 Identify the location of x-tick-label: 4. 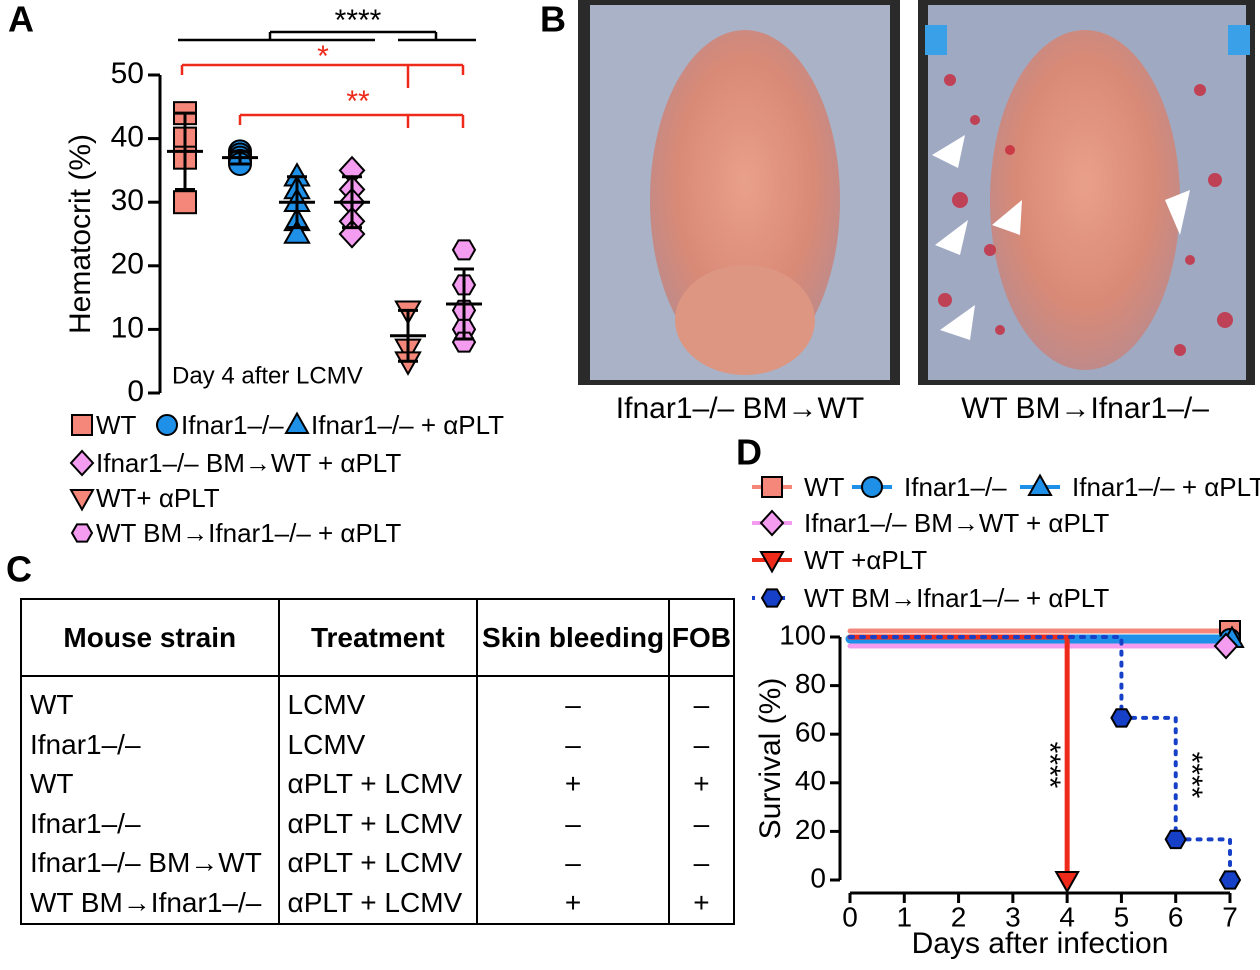
(1067, 916).